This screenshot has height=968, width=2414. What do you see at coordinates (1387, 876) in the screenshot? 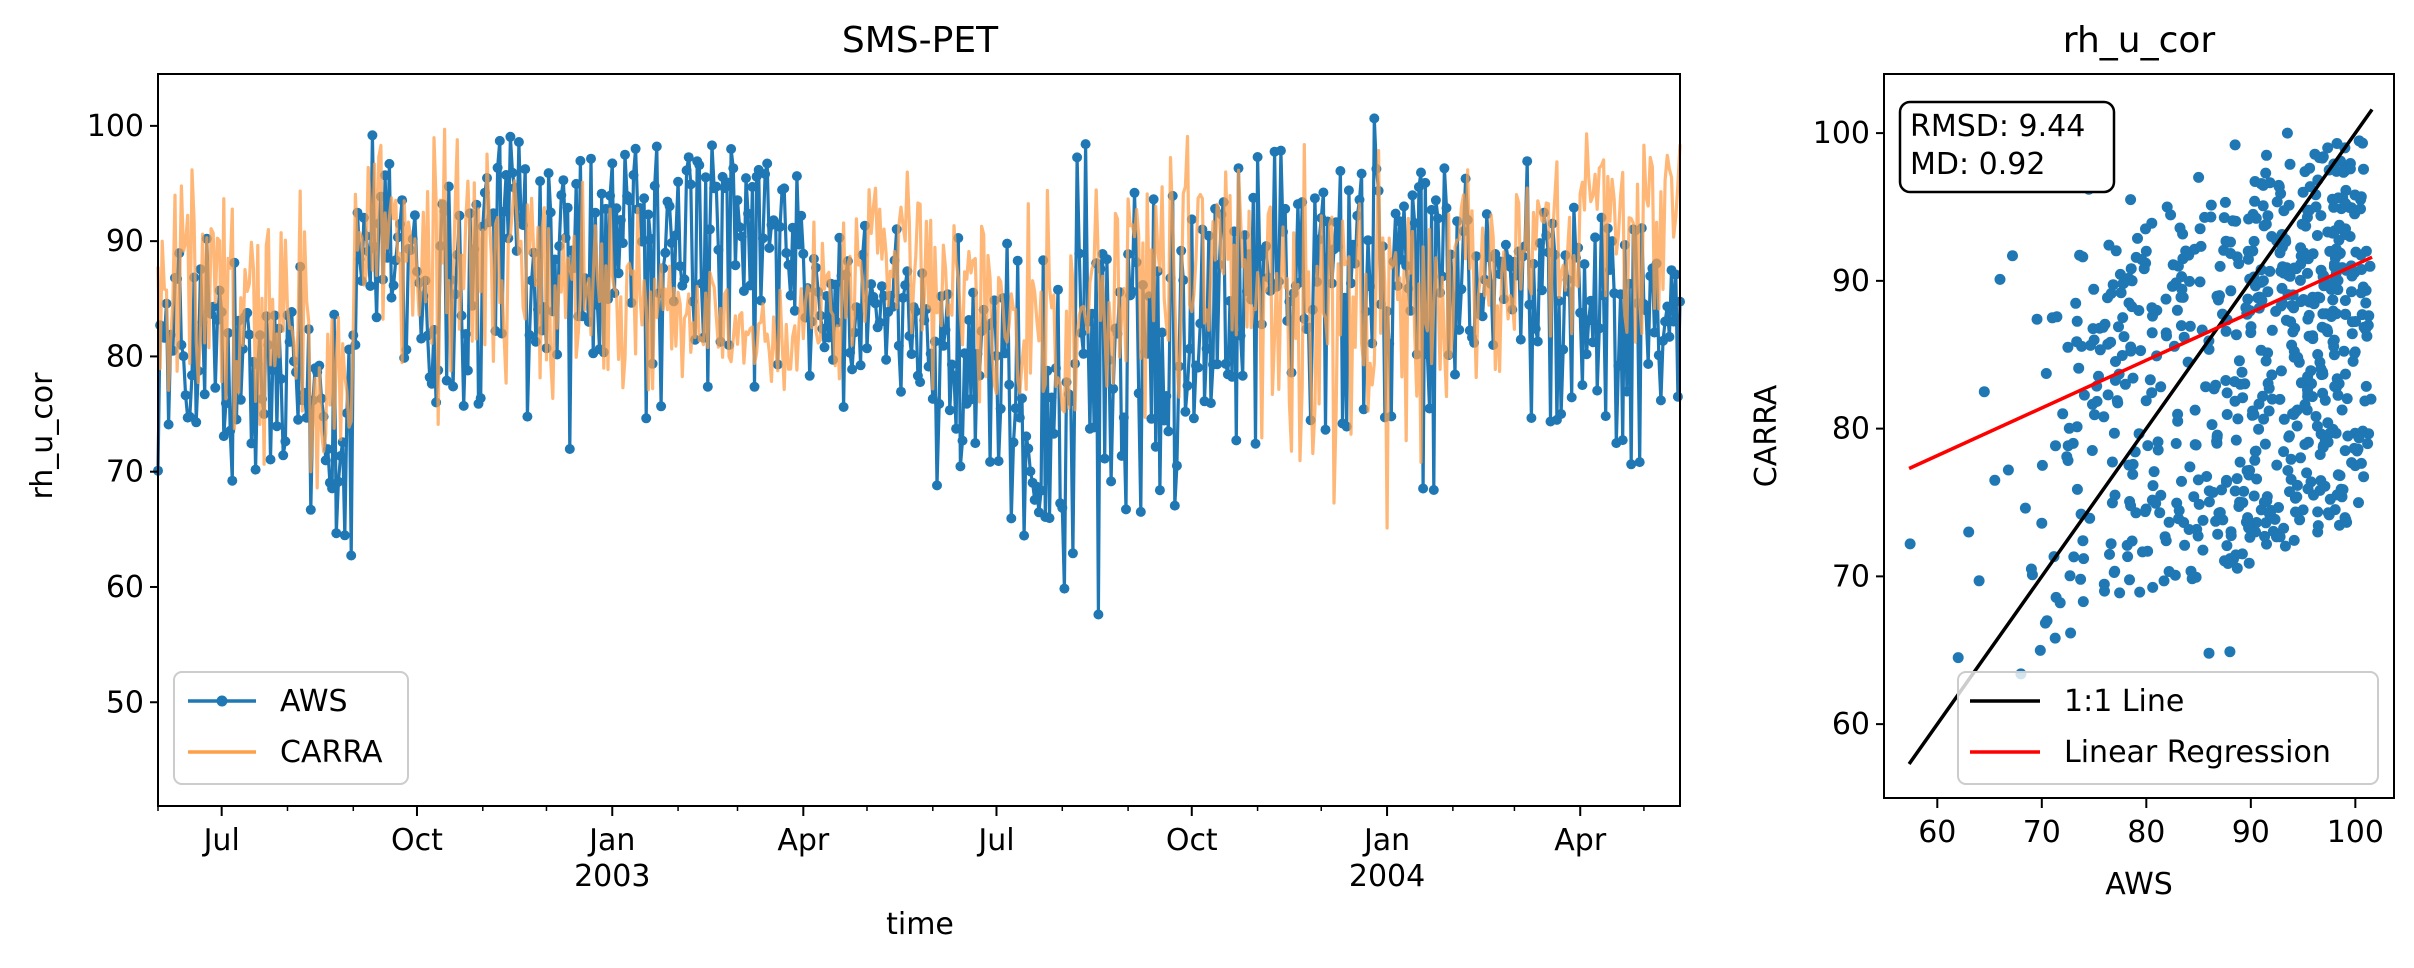
I see `x-tick-year-label: 2004` at bounding box center [1387, 876].